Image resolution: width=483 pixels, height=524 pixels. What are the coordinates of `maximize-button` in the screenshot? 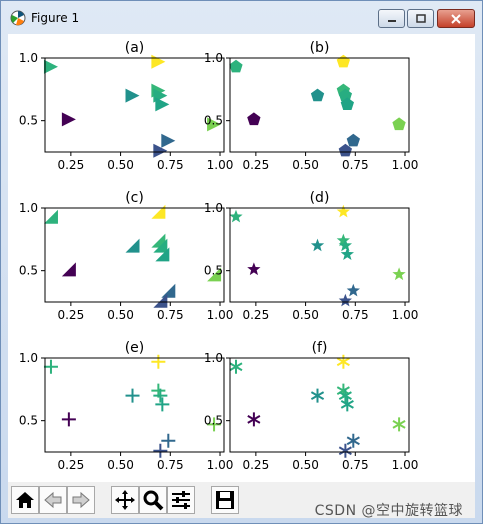 It's located at (420, 18).